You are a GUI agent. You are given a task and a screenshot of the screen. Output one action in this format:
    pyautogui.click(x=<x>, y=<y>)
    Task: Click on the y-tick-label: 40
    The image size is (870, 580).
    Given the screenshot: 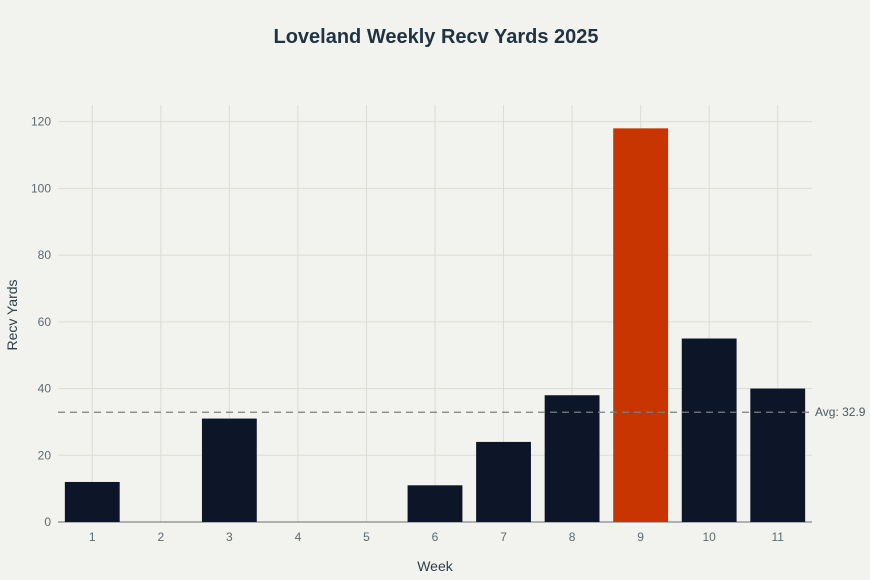 What is the action you would take?
    pyautogui.click(x=45, y=389)
    